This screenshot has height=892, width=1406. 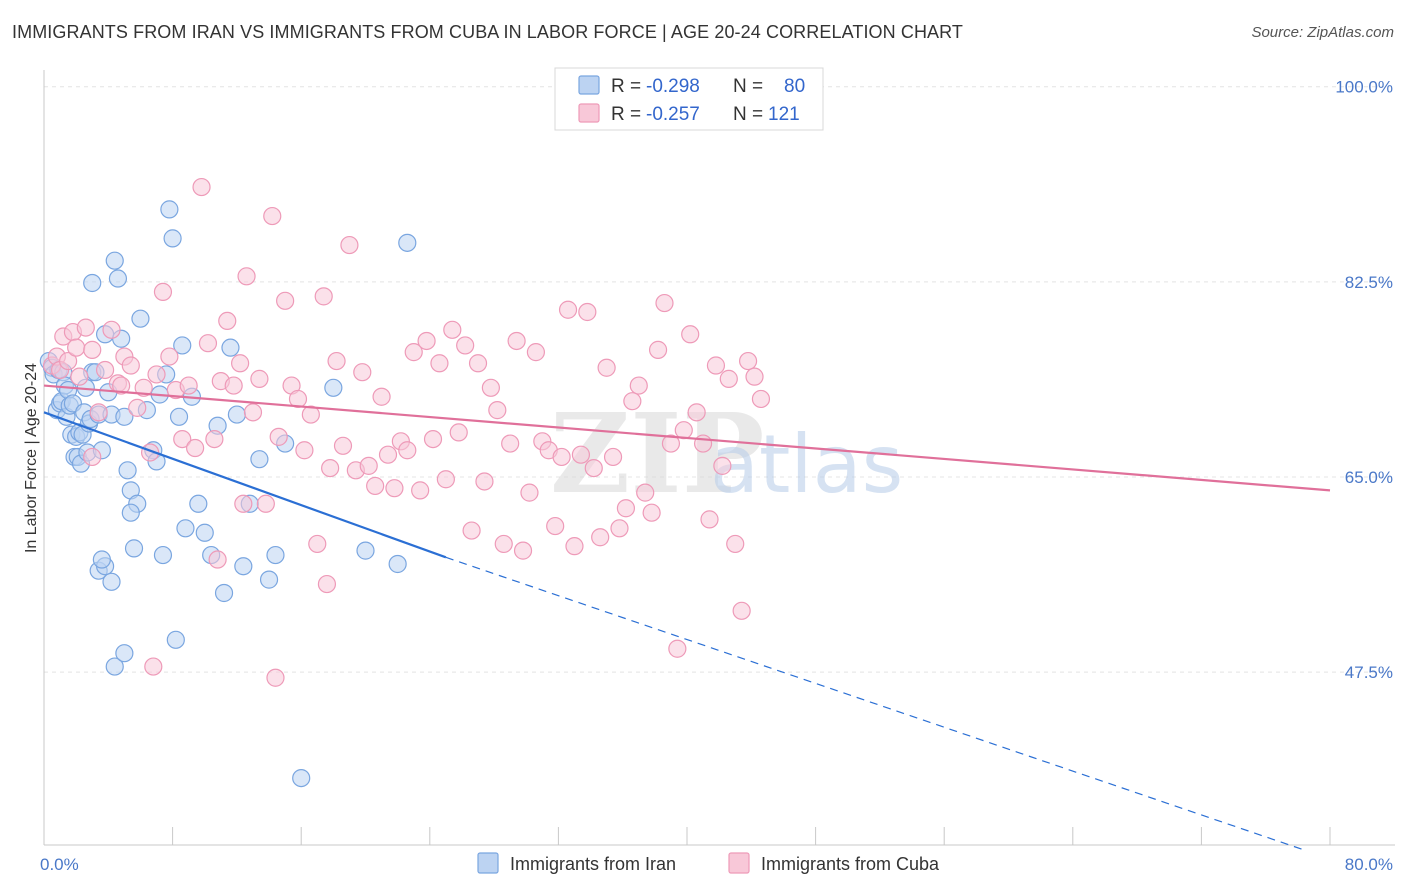 I want to click on legend-iran-r-label: R =, so click(x=626, y=86).